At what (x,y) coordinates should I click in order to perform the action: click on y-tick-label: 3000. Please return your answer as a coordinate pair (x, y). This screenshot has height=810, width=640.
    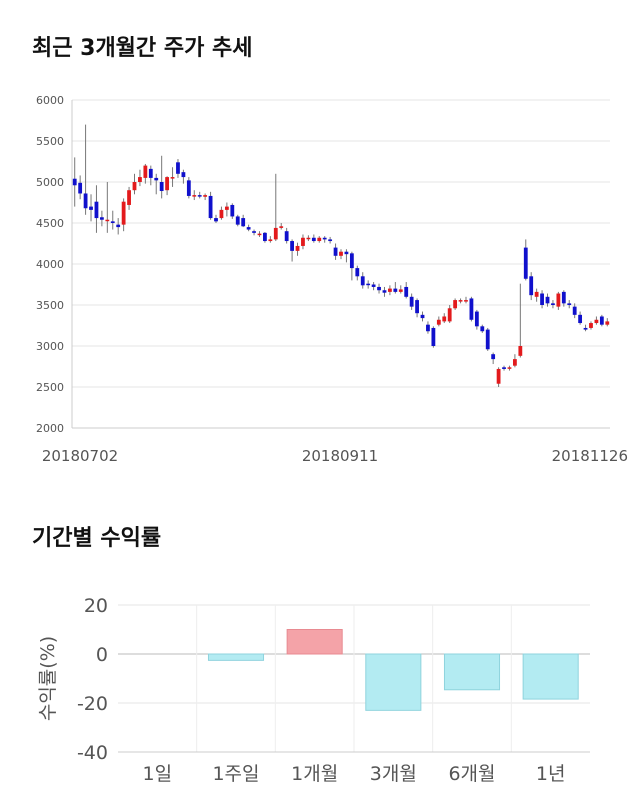
    Looking at the image, I should click on (50, 346).